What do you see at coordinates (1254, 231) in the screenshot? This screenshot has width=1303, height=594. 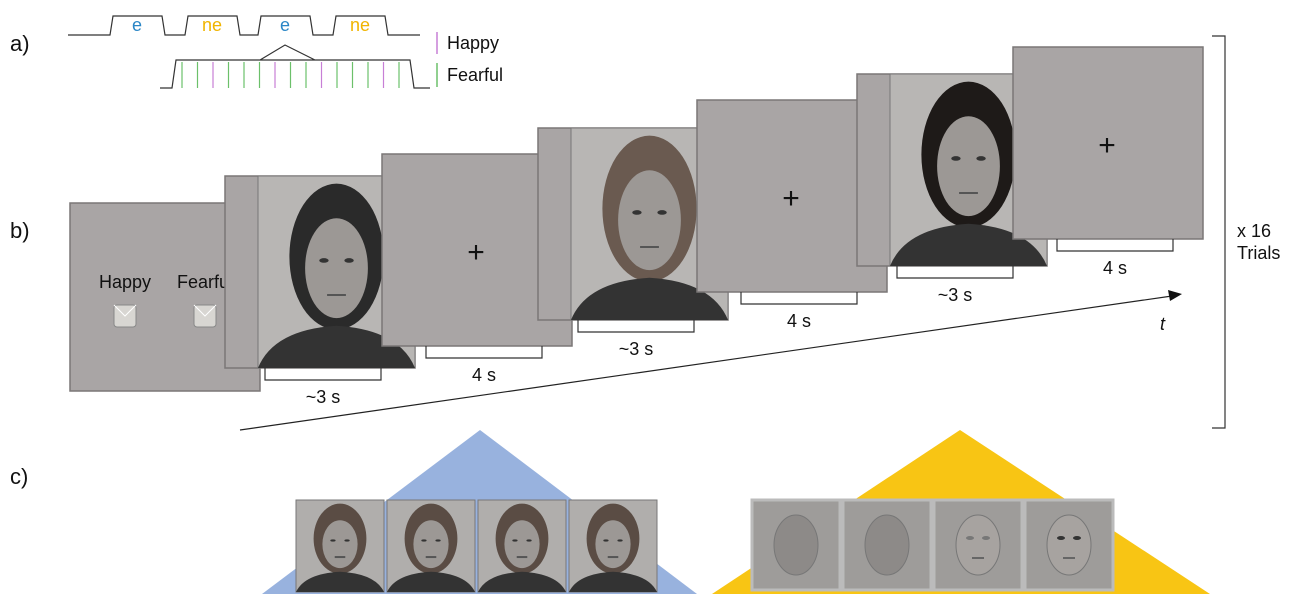 I see `repeat-count: x 16` at bounding box center [1254, 231].